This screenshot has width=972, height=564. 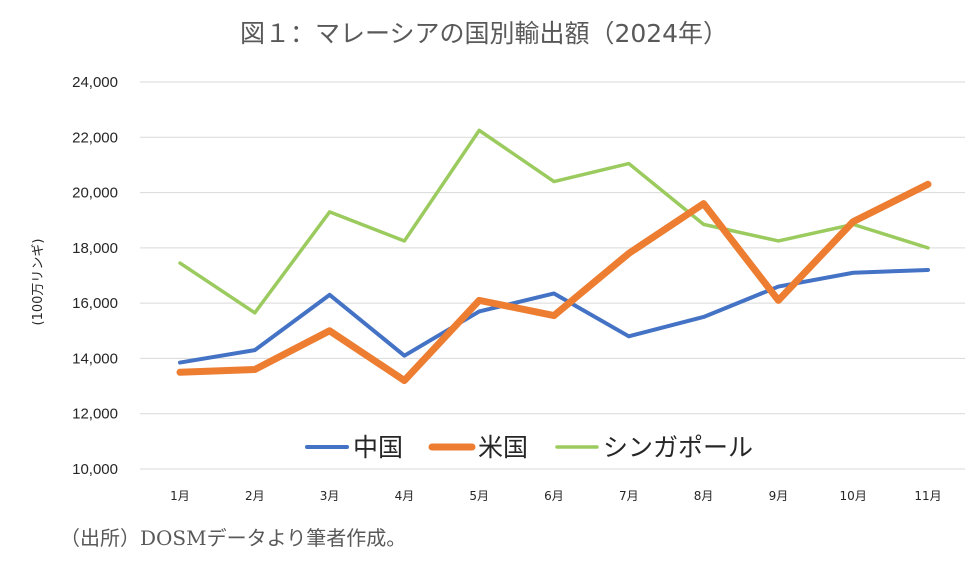 I want to click on y-axis-label: (100万リンギ), so click(x=38, y=282).